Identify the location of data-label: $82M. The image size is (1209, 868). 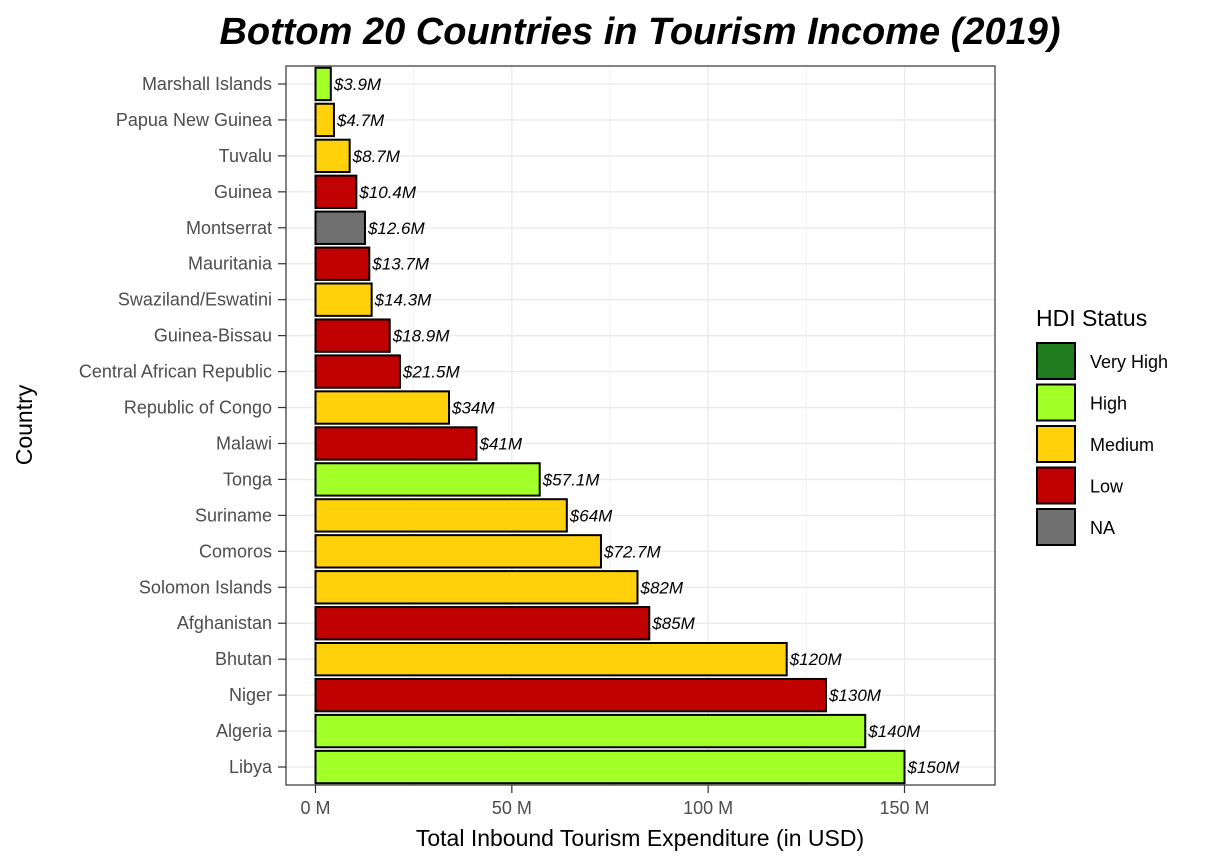
(661, 587).